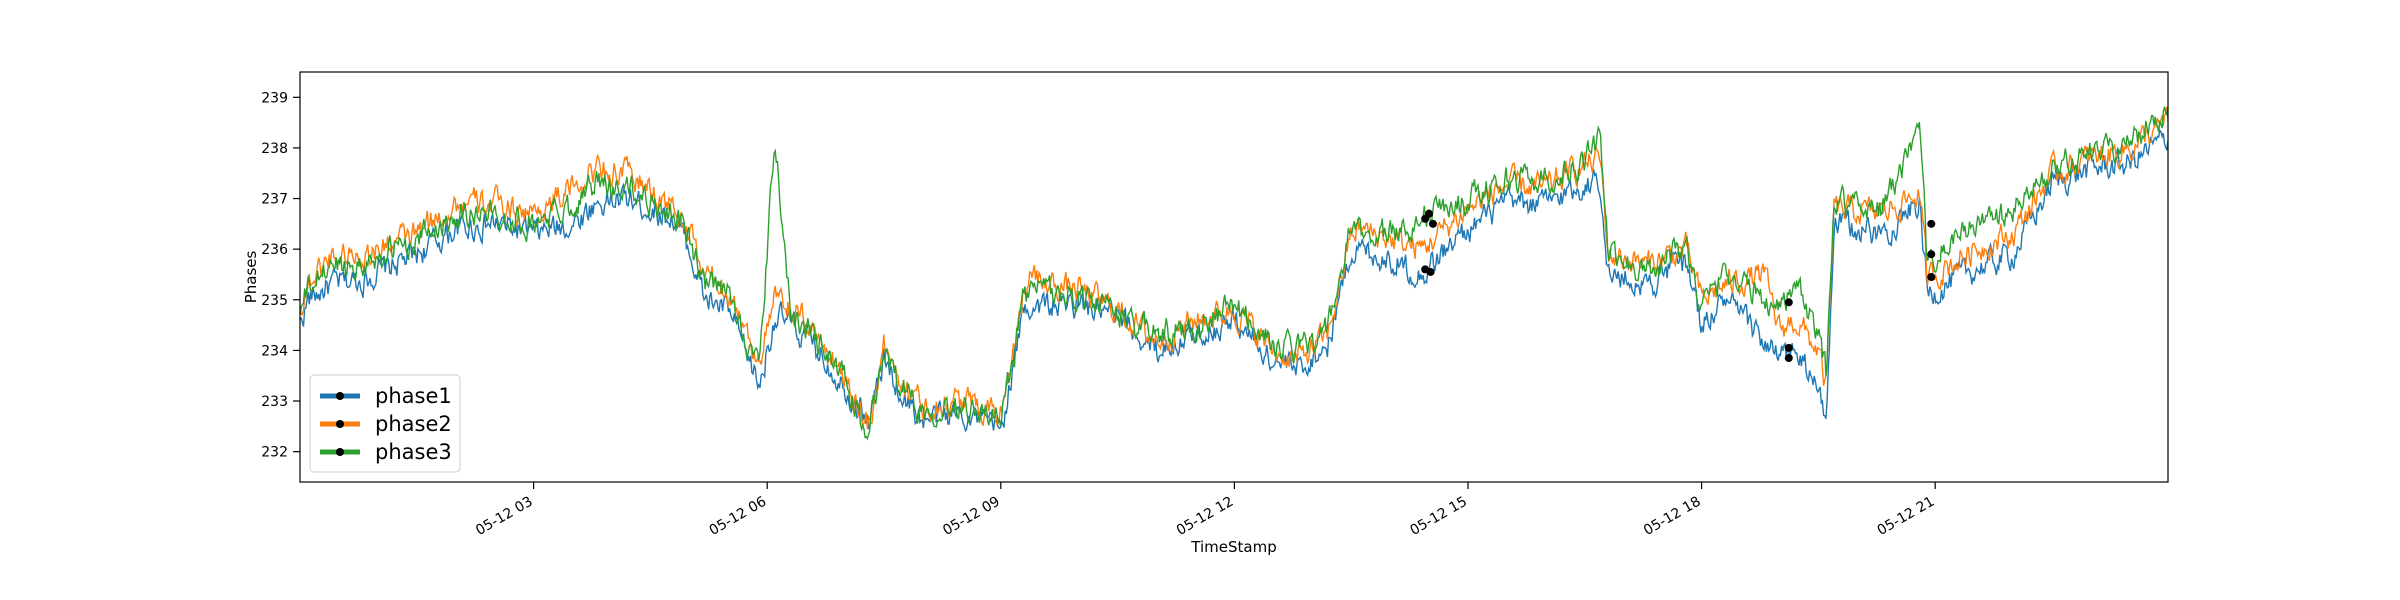 The image size is (2400, 600). I want to click on y-tick-label-234: 234, so click(274, 351).